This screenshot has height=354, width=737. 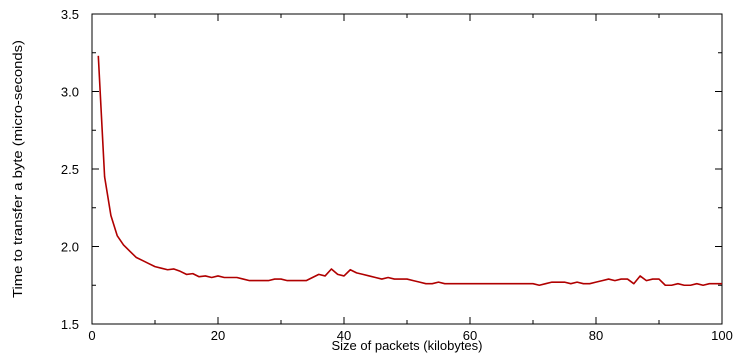 What do you see at coordinates (596, 335) in the screenshot?
I see `x-tick-label: 80` at bounding box center [596, 335].